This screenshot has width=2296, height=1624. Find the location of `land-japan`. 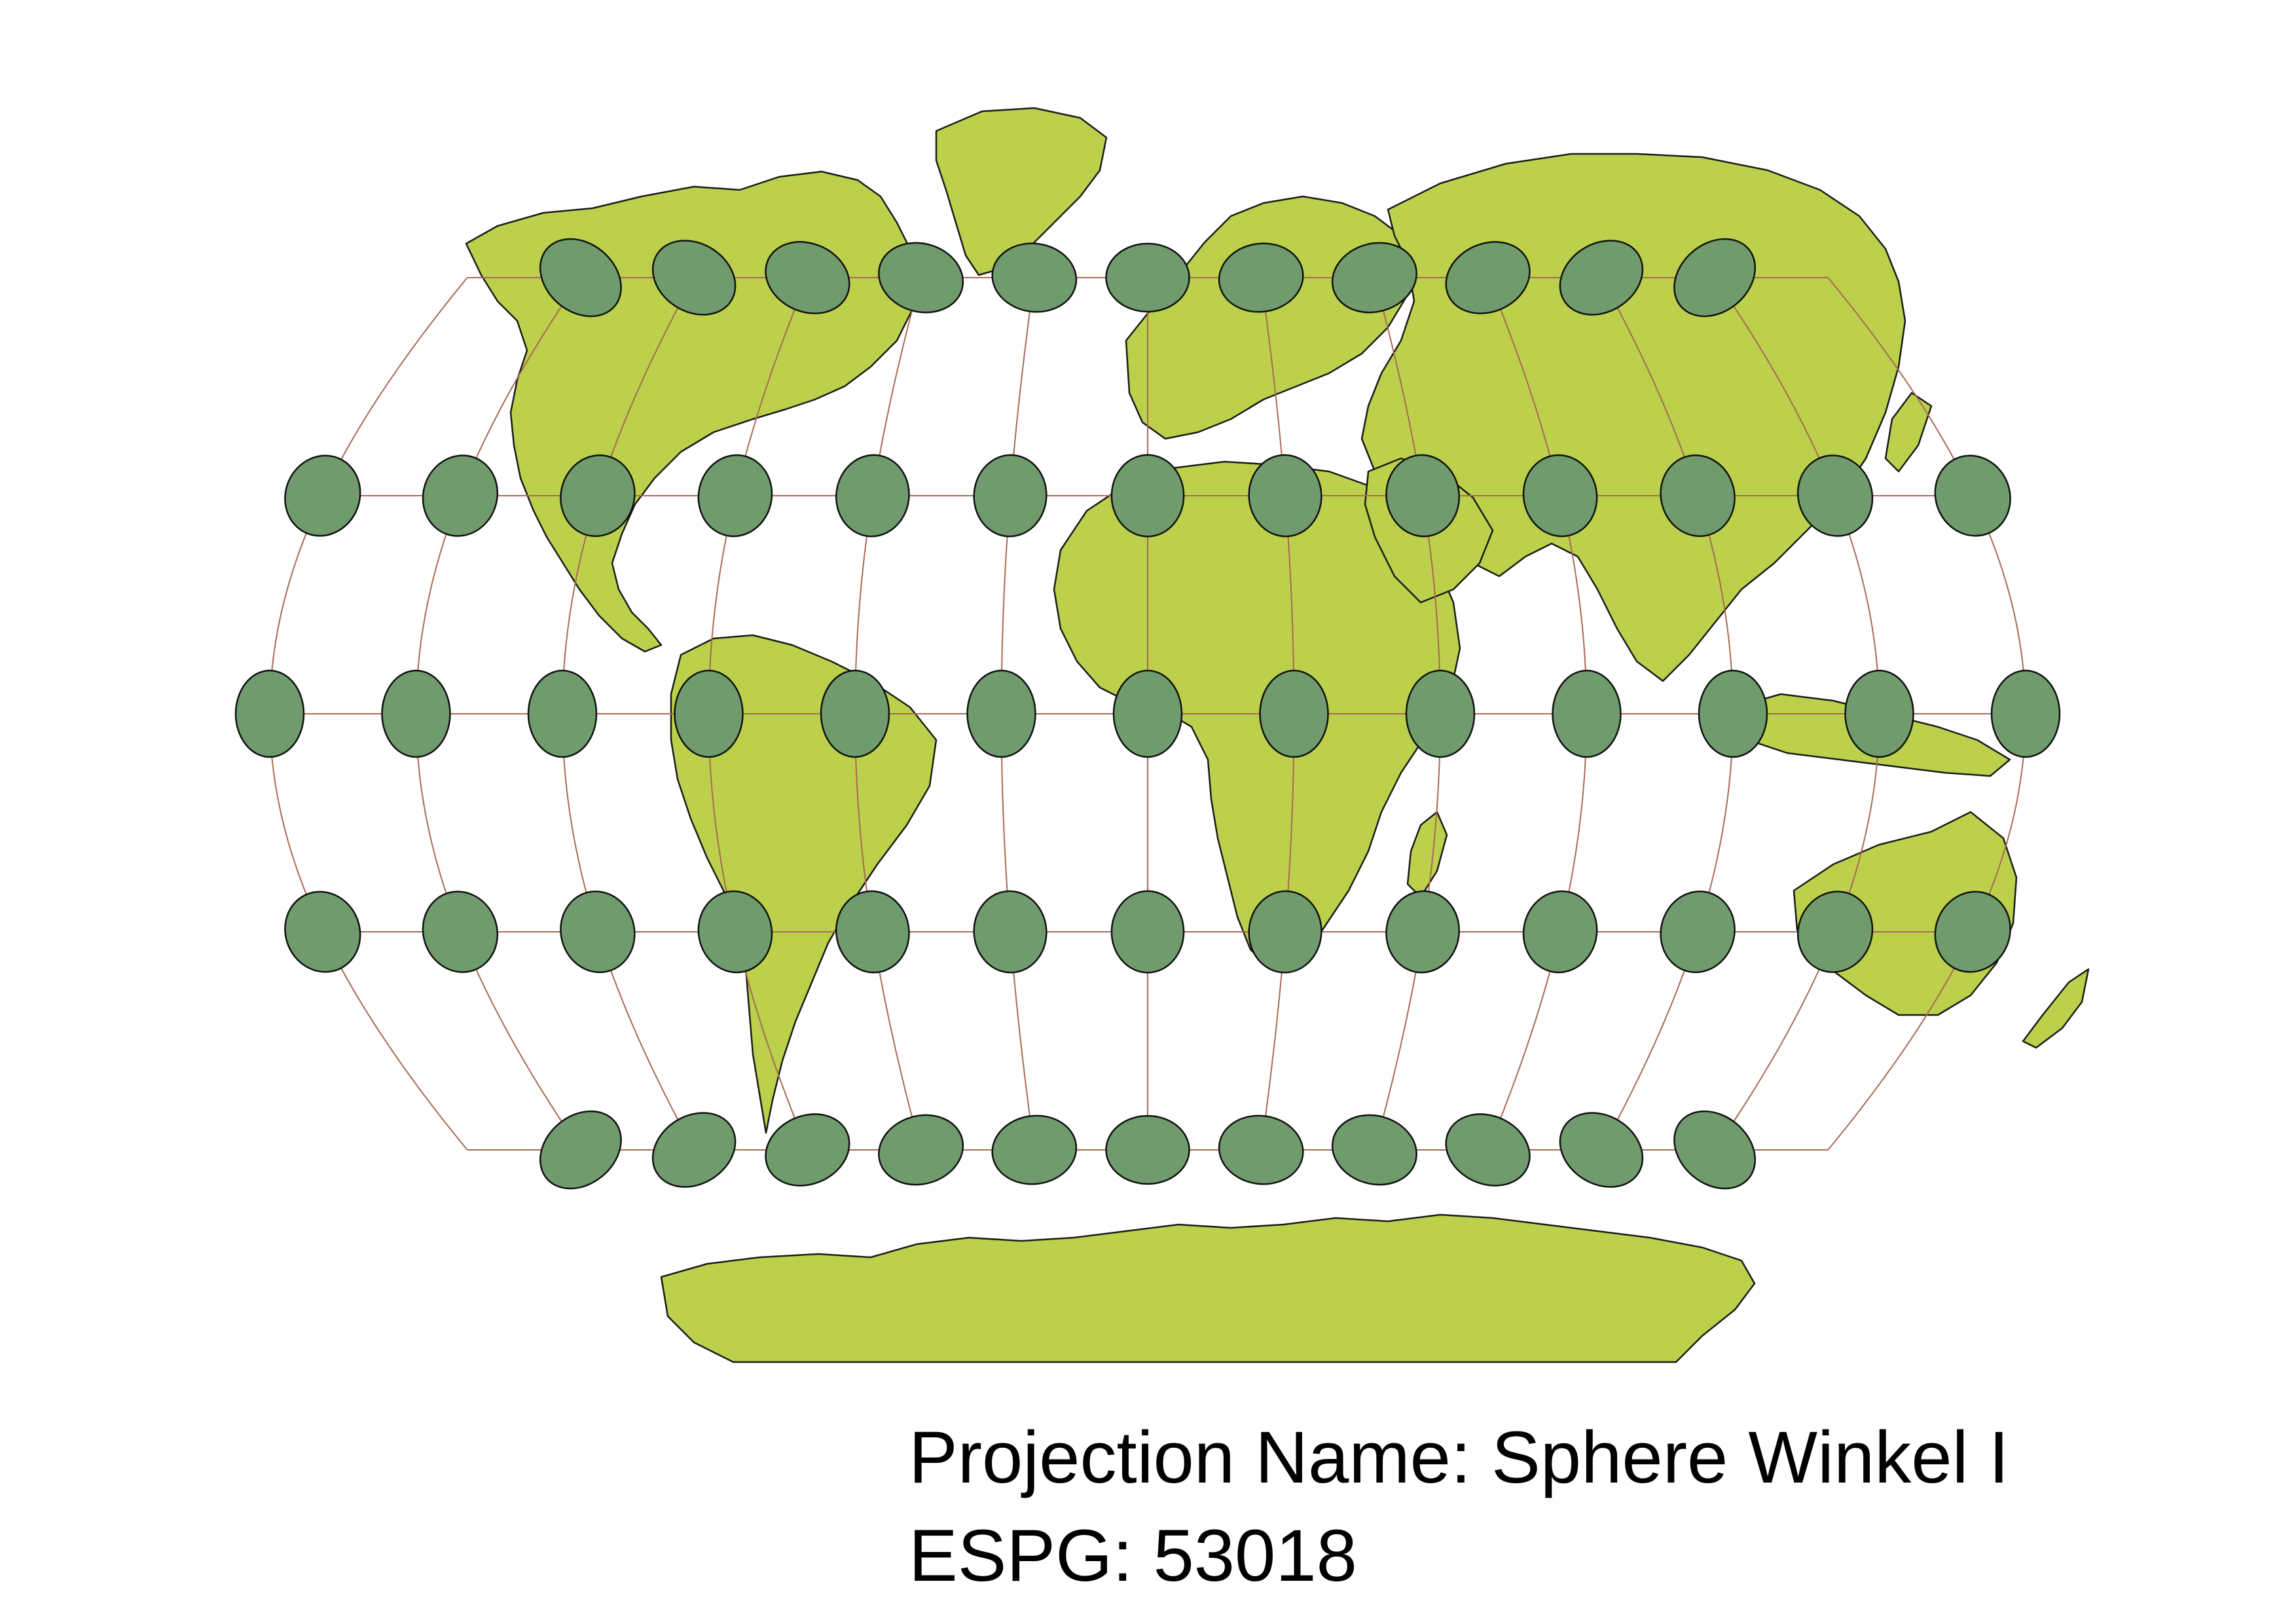

land-japan is located at coordinates (1908, 432).